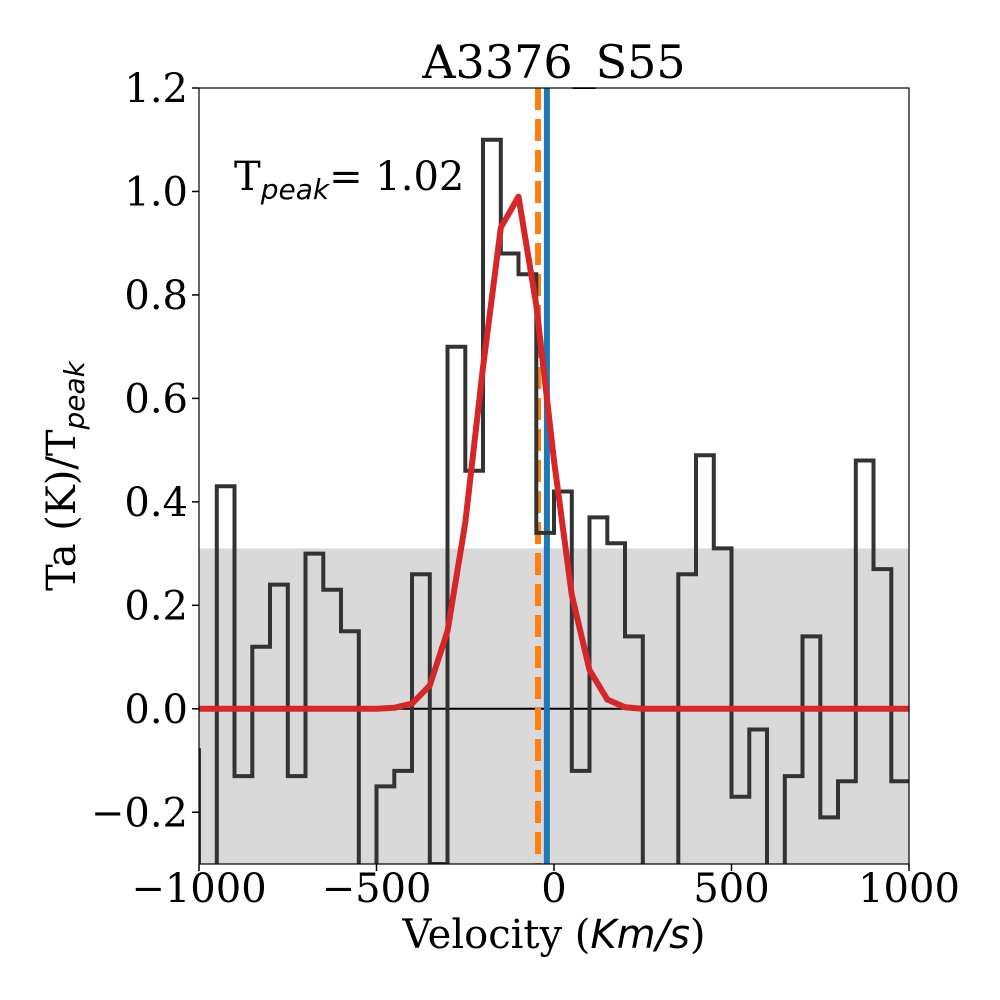  Describe the element at coordinates (198, 889) in the screenshot. I see `x-tick-label: −1000` at that location.